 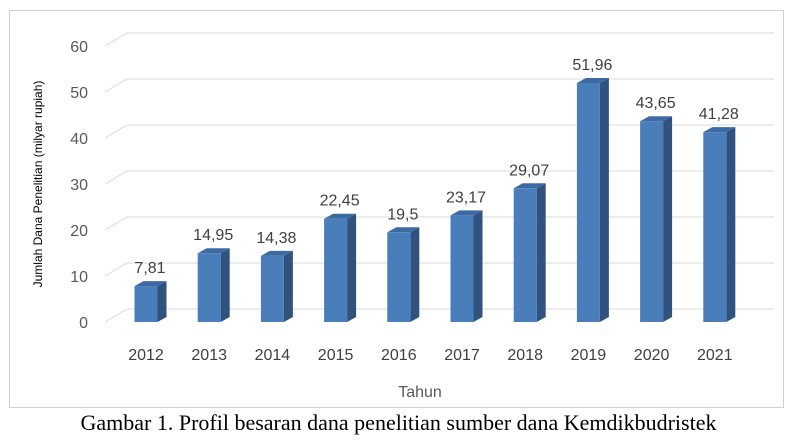 What do you see at coordinates (525, 355) in the screenshot?
I see `x-tick-label: 2018` at bounding box center [525, 355].